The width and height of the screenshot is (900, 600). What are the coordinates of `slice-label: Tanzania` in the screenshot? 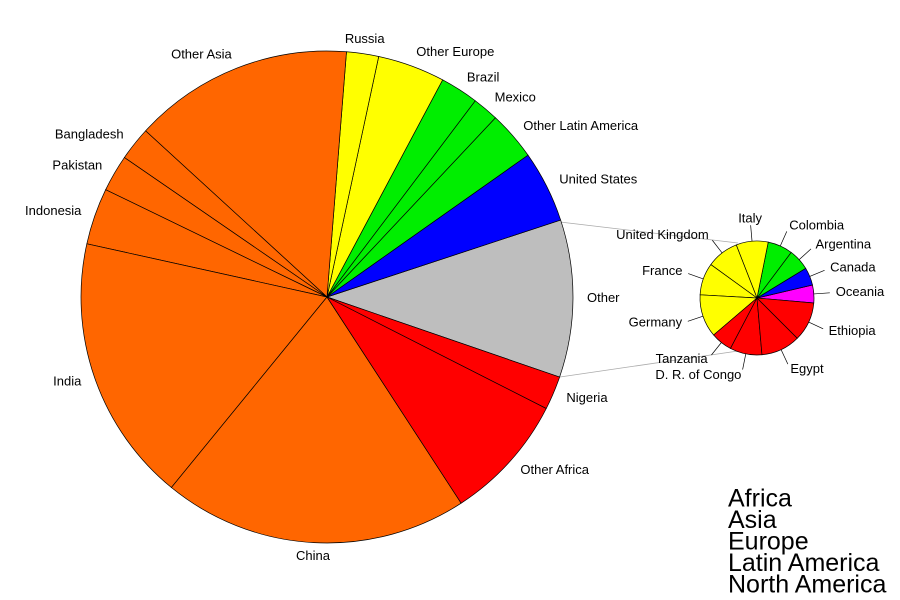 It's located at (682, 358).